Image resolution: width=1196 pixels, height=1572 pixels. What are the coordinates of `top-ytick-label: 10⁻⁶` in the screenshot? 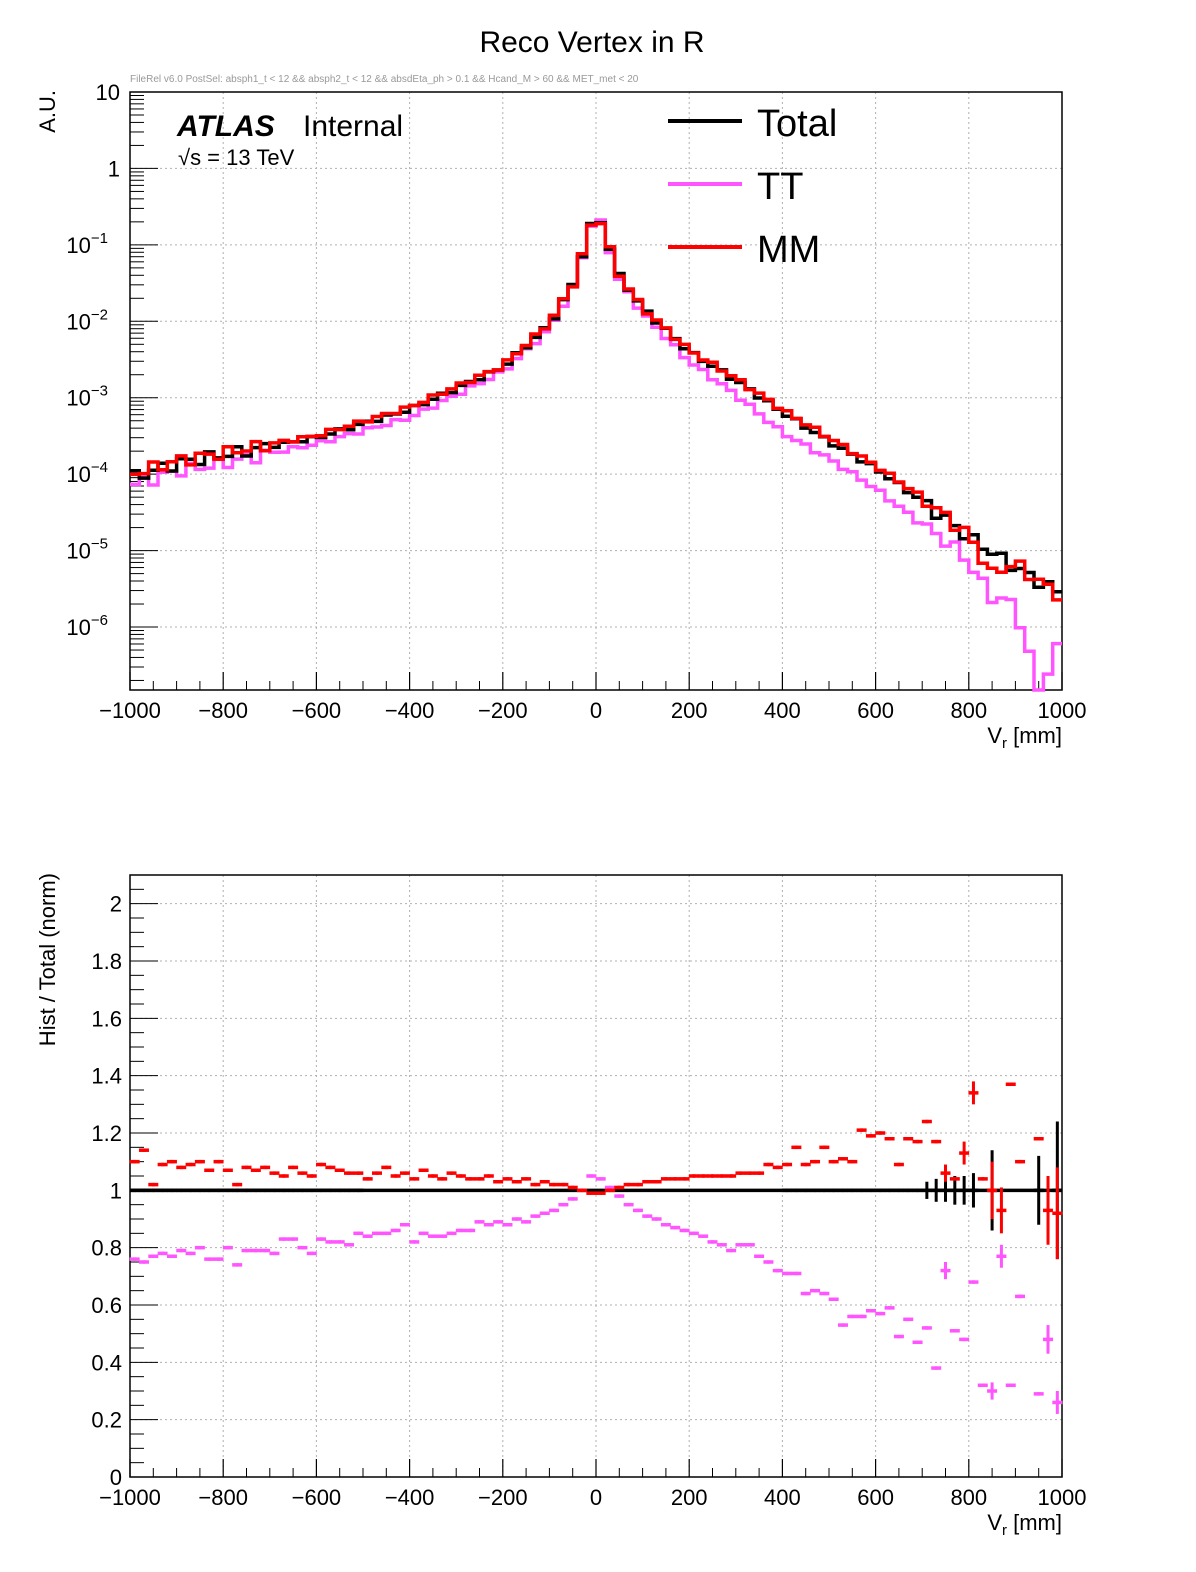 It's located at (87, 626).